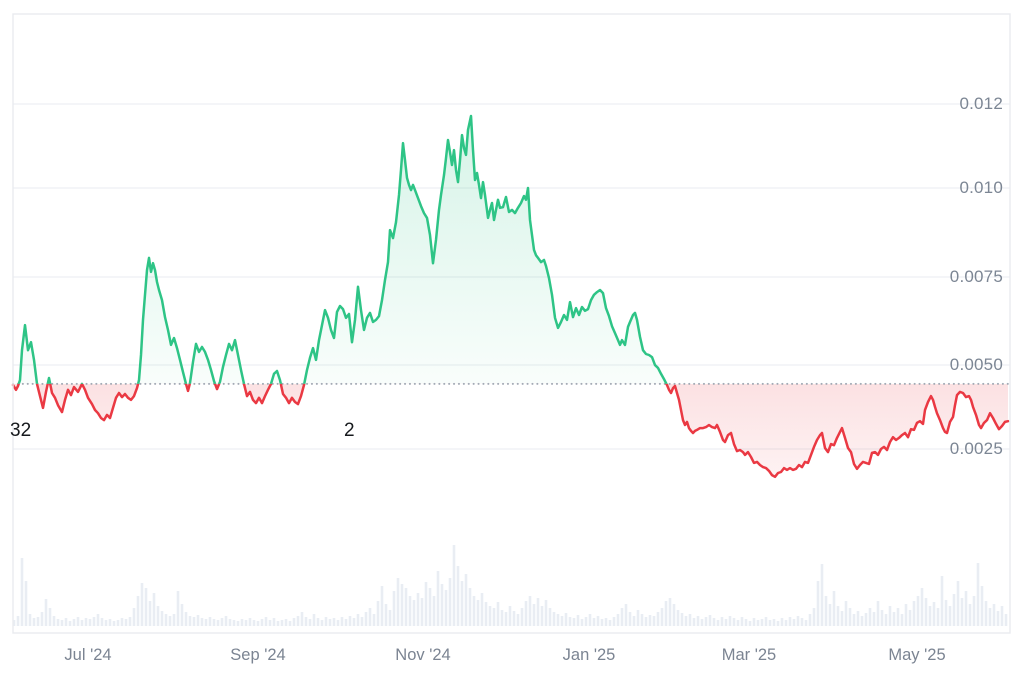 The width and height of the screenshot is (1024, 683). What do you see at coordinates (349, 430) in the screenshot?
I see `annotation-label-mid: 2` at bounding box center [349, 430].